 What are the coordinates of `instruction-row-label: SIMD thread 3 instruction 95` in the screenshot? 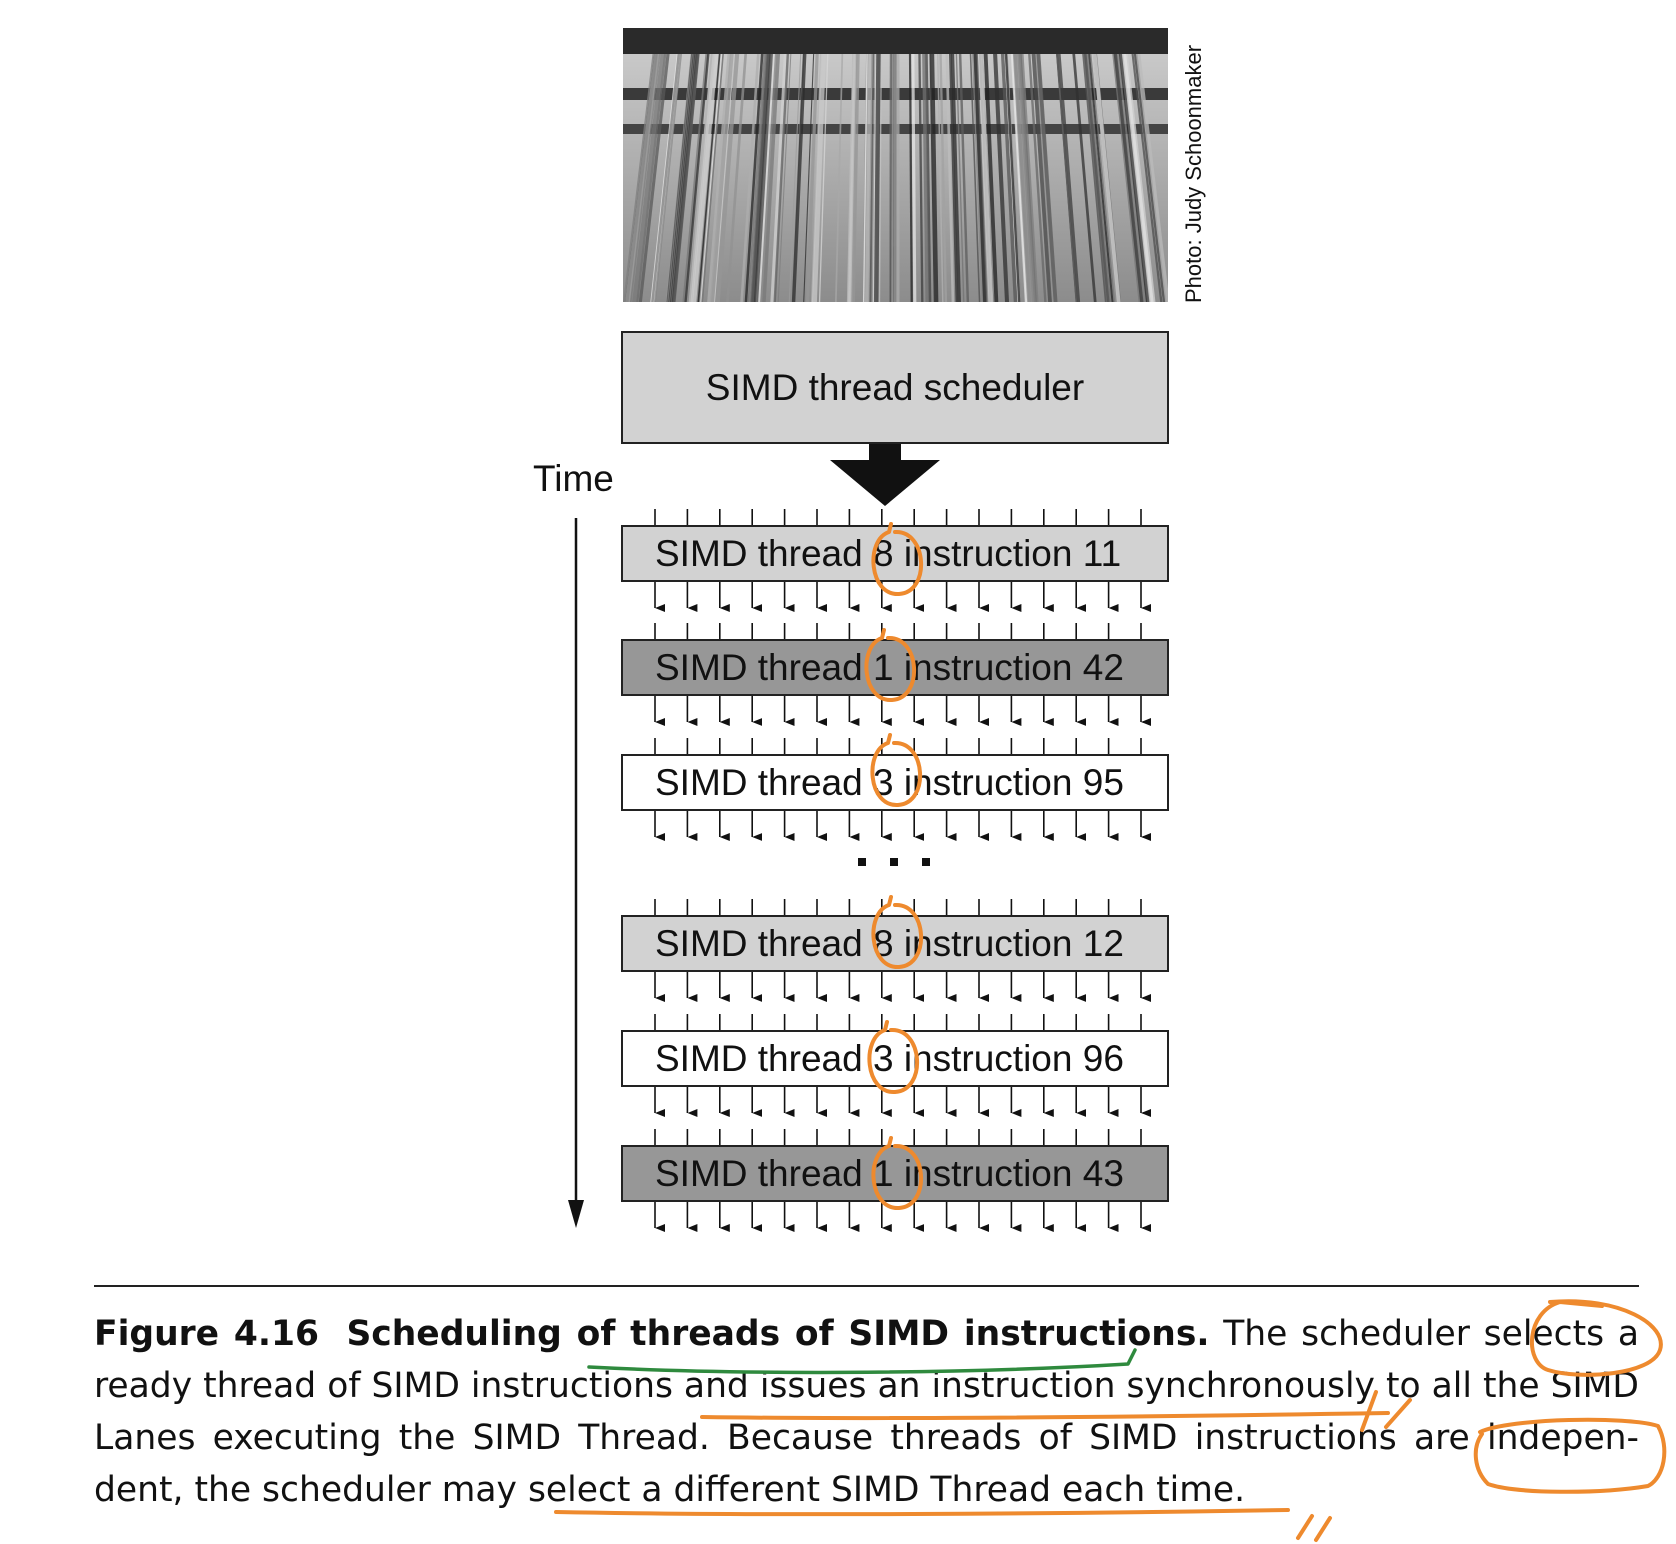 It's located at (889, 782).